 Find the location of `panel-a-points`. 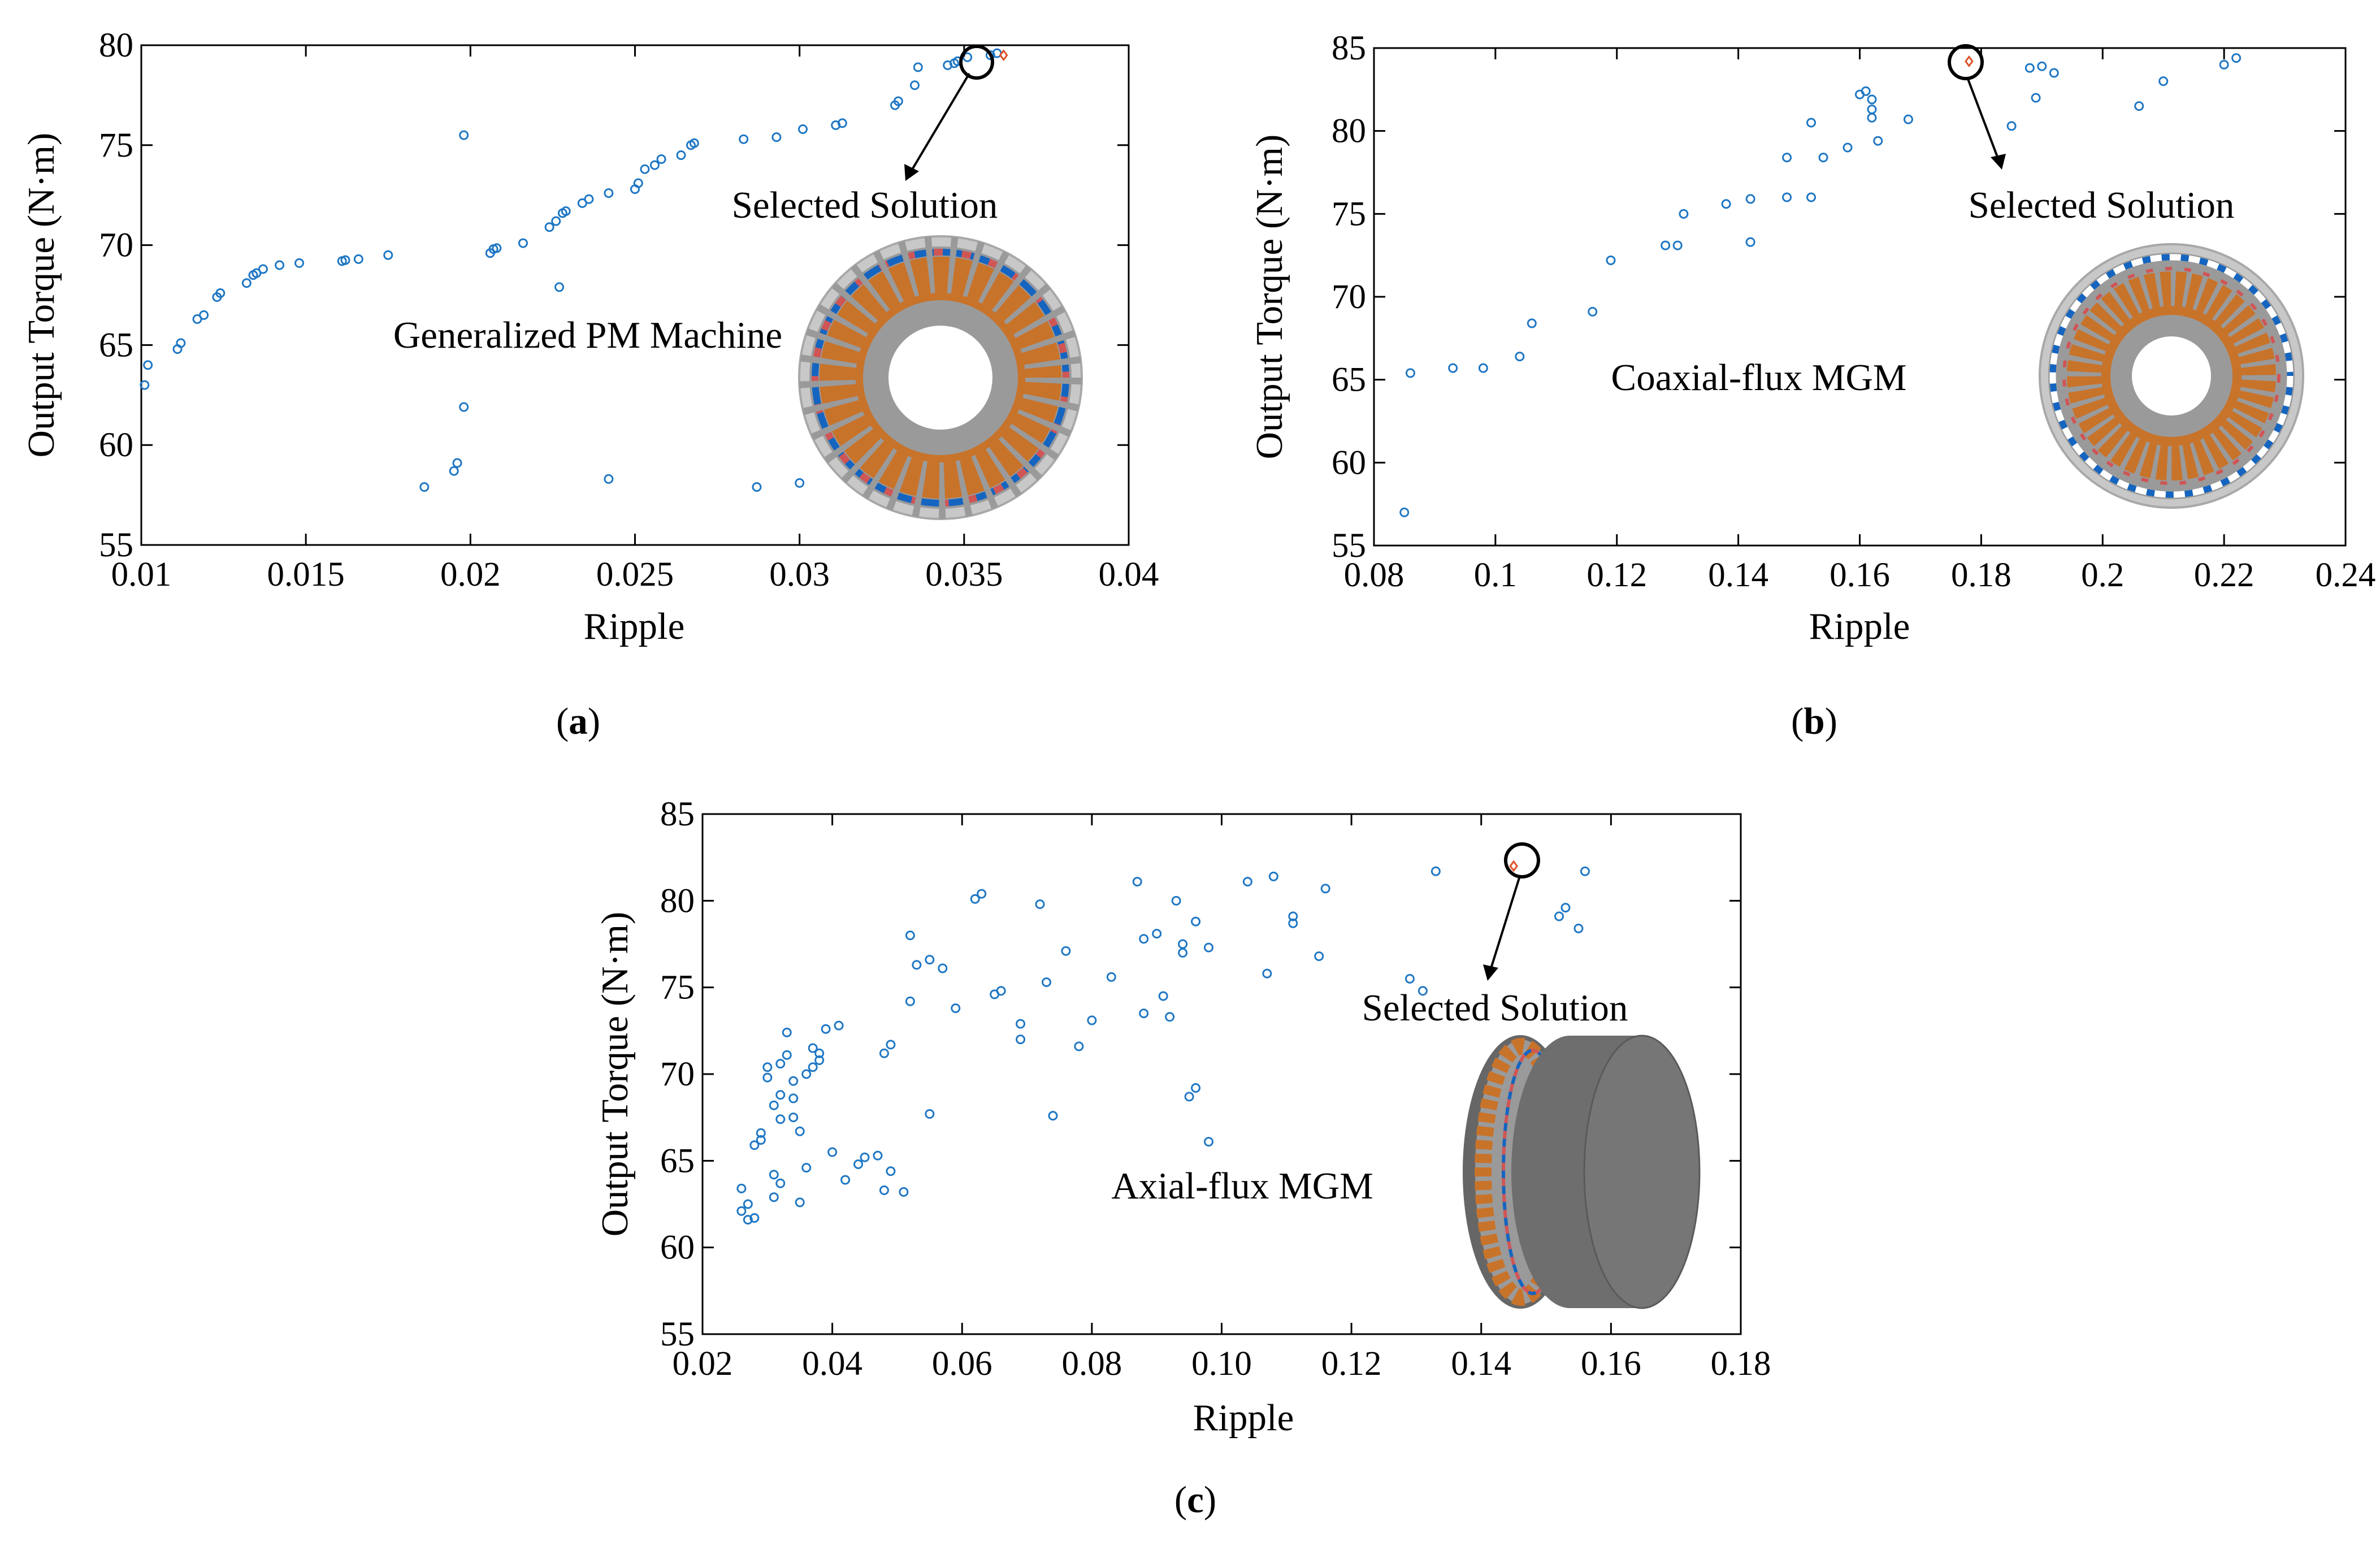

panel-a-points is located at coordinates (574, 270).